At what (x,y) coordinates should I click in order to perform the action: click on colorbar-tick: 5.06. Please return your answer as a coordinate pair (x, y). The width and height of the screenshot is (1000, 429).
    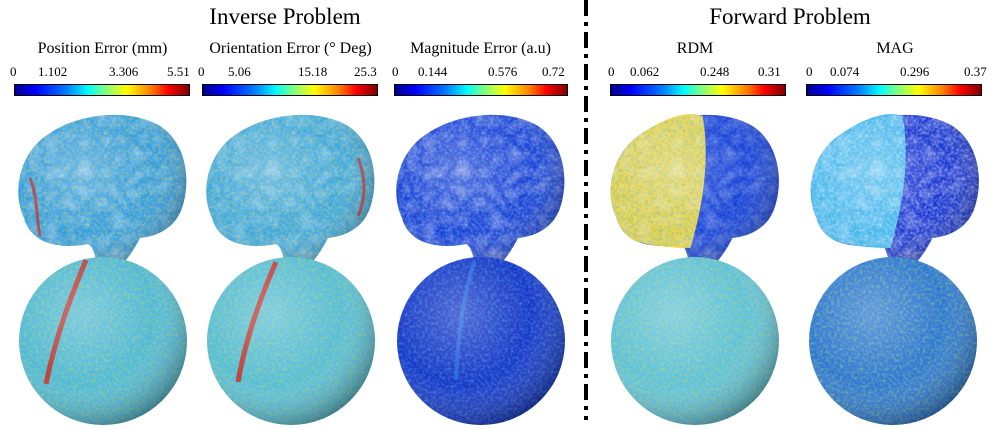
    Looking at the image, I should click on (239, 71).